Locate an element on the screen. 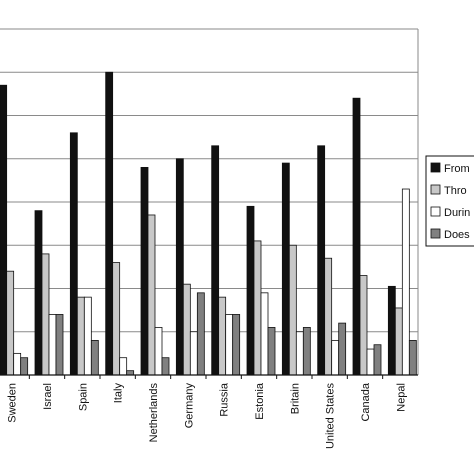 Image resolution: width=474 pixels, height=474 pixels. x-tick-label: Italy is located at coordinates (119, 393).